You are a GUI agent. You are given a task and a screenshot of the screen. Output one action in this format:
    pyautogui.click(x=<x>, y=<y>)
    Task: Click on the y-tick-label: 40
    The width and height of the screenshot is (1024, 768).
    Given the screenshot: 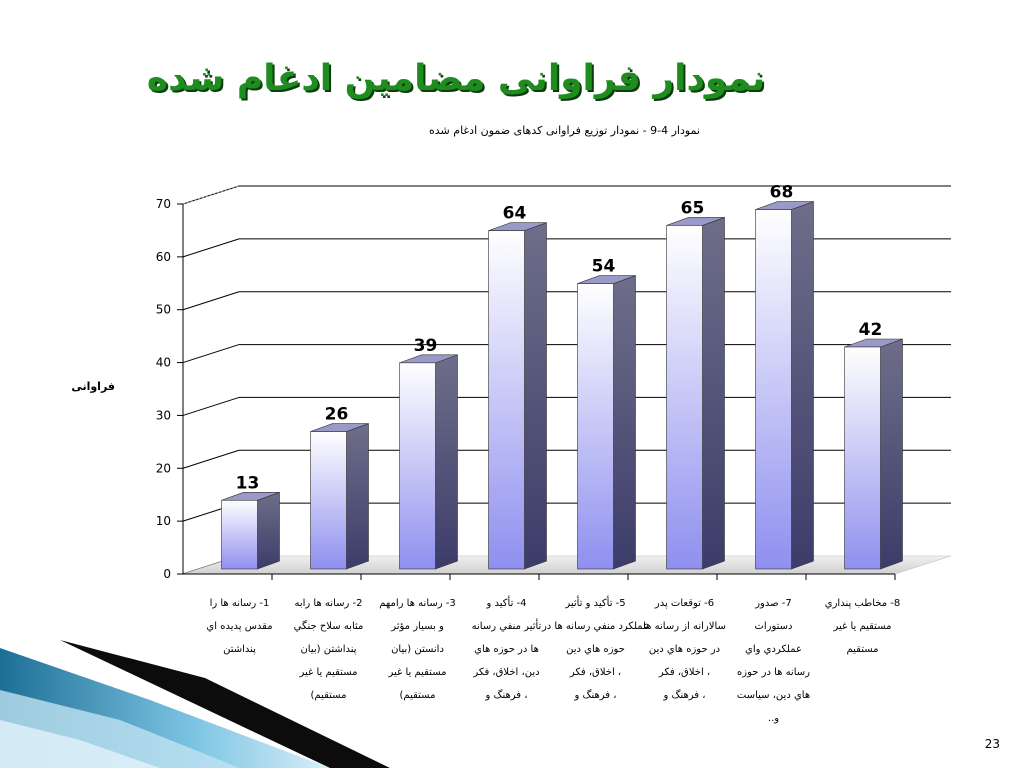 What is the action you would take?
    pyautogui.click(x=163, y=363)
    